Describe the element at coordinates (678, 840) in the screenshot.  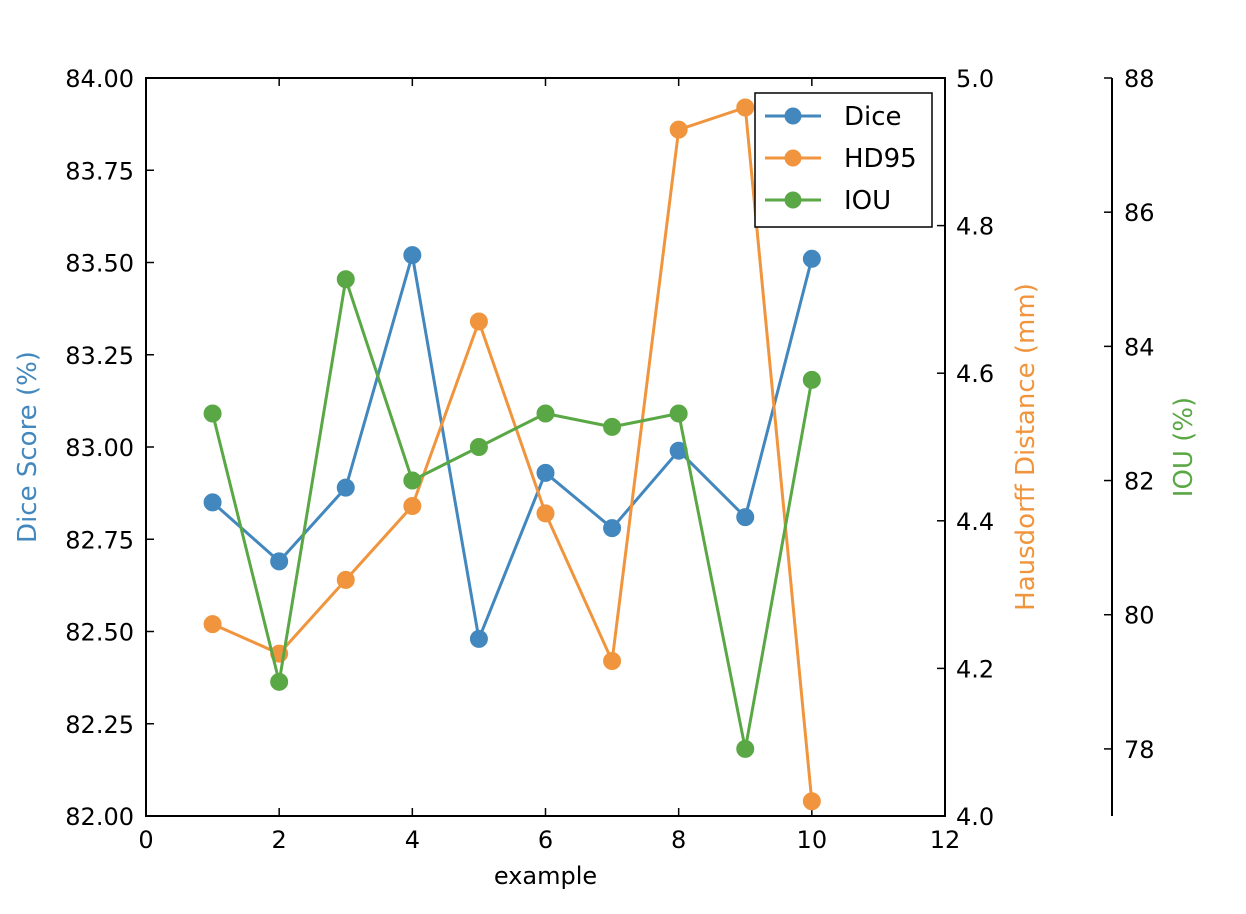
I see `x-tick-label: 8` at that location.